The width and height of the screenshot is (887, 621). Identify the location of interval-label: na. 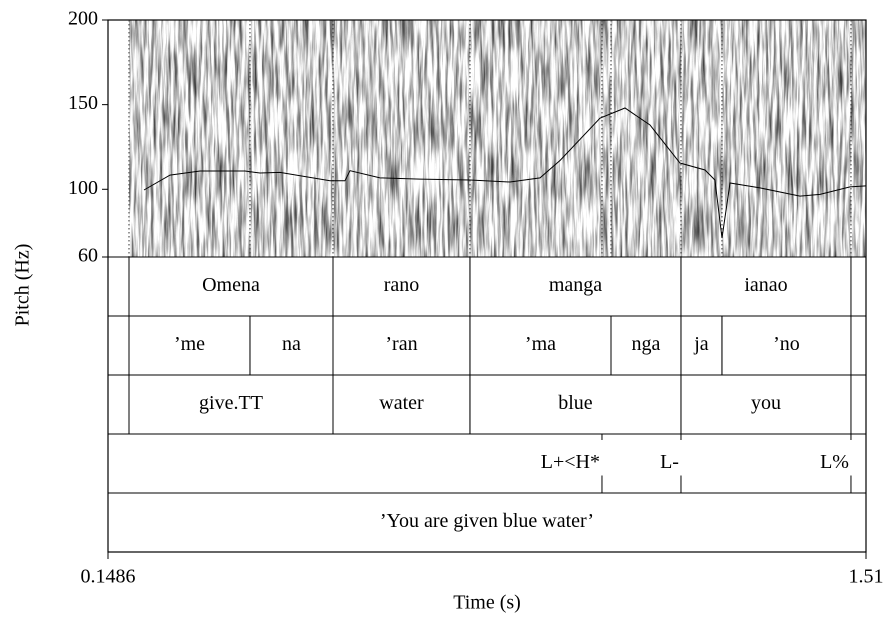
(291, 344).